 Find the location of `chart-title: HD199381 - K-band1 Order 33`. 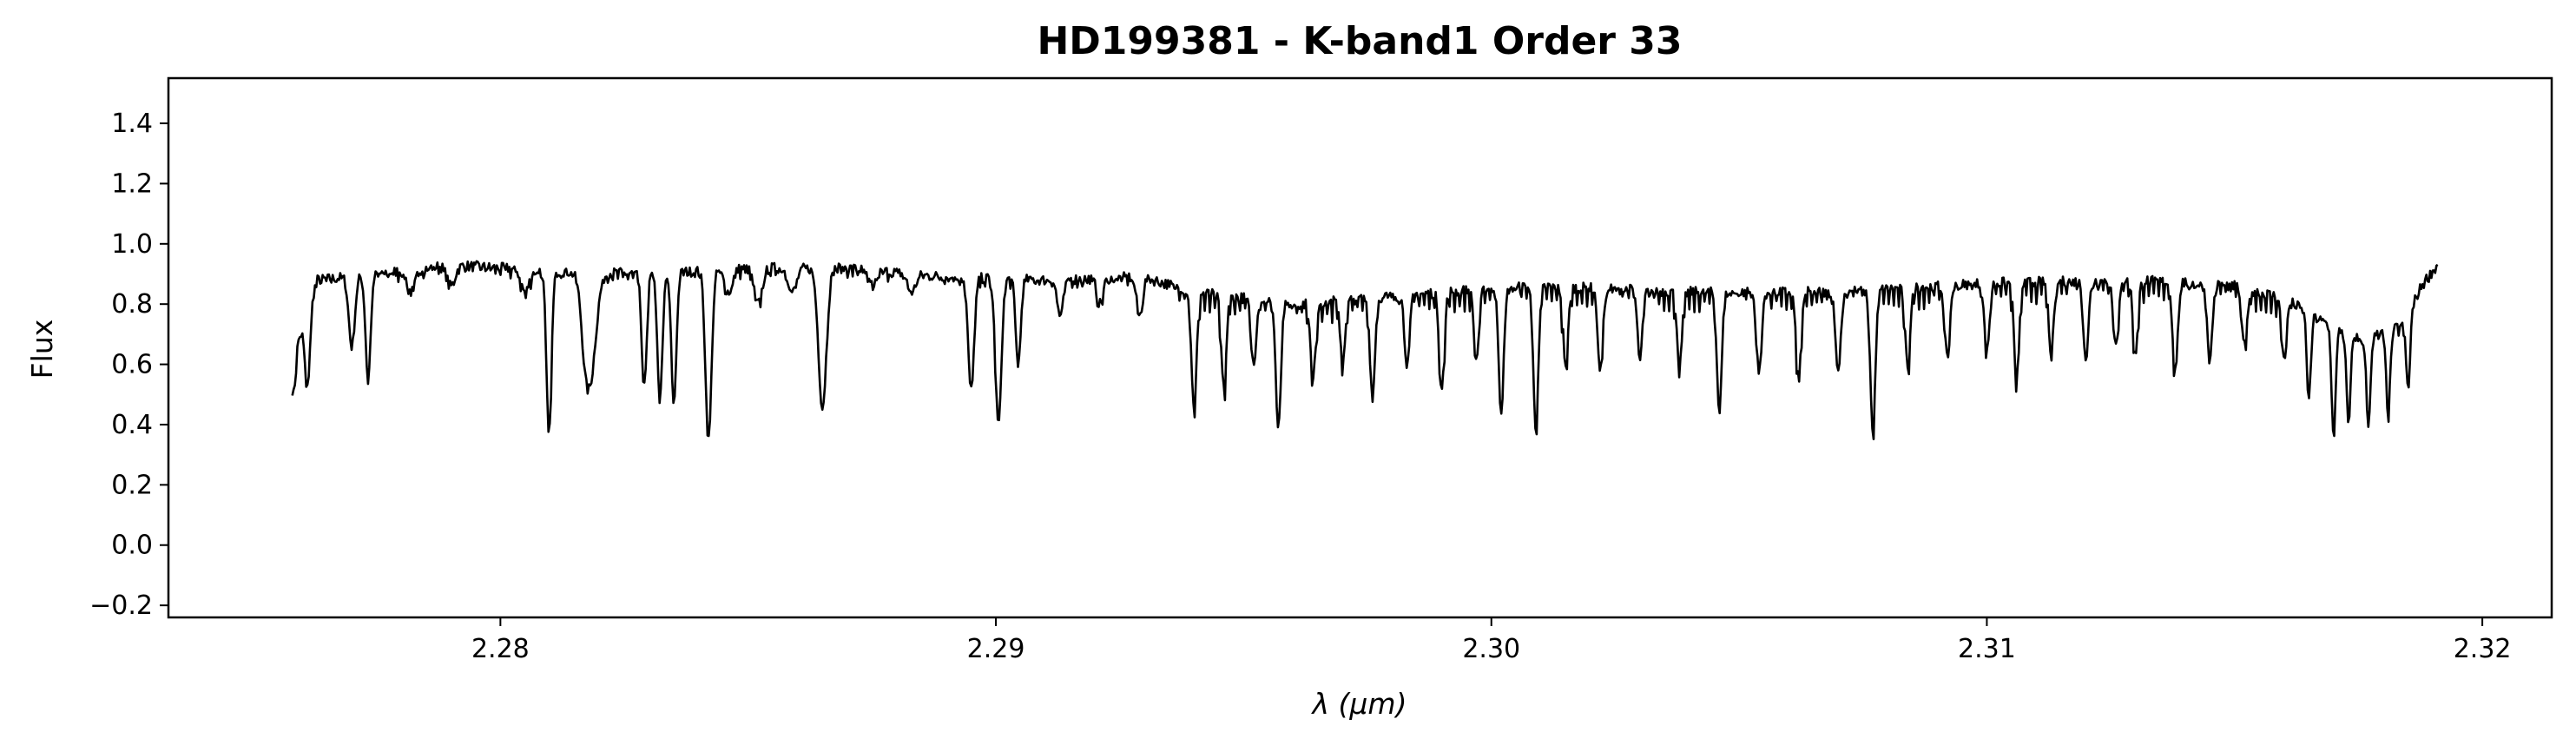

chart-title: HD199381 - K-band1 Order 33 is located at coordinates (1359, 41).